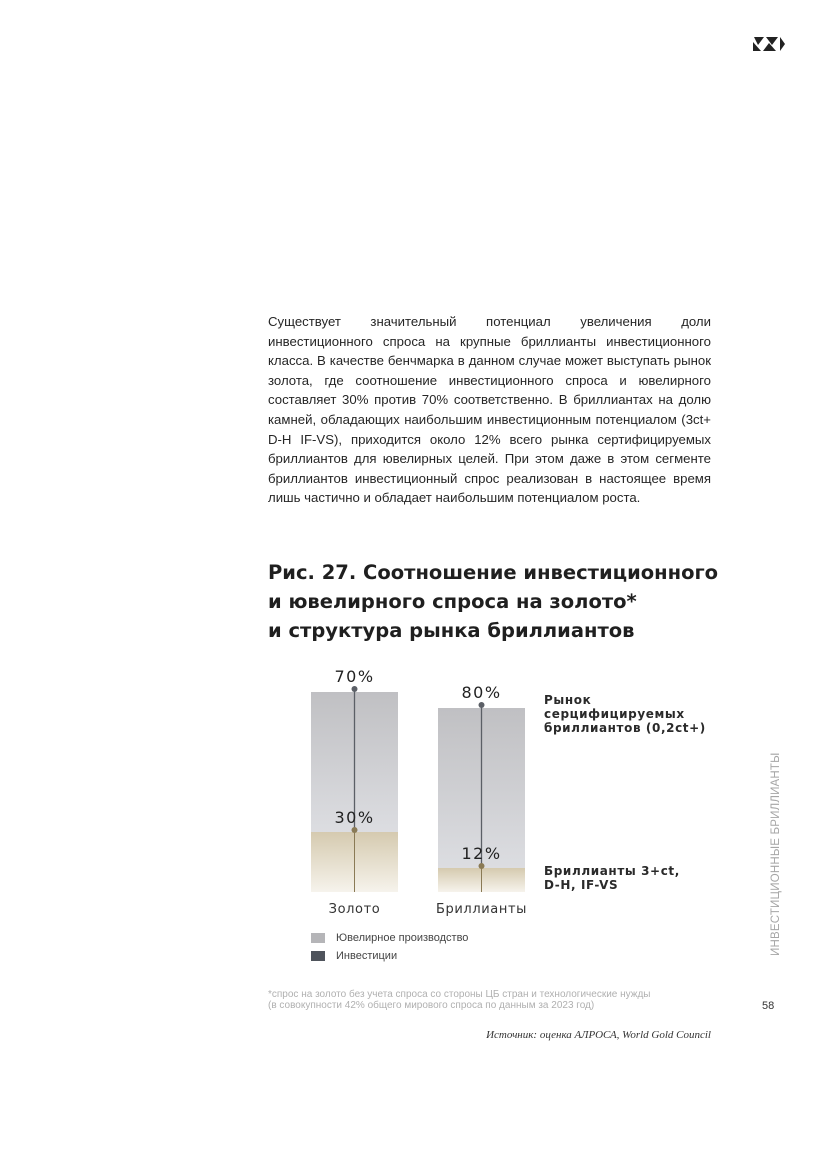 The height and width of the screenshot is (1170, 827). What do you see at coordinates (481, 853) in the screenshot?
I see `data-label: 12%` at bounding box center [481, 853].